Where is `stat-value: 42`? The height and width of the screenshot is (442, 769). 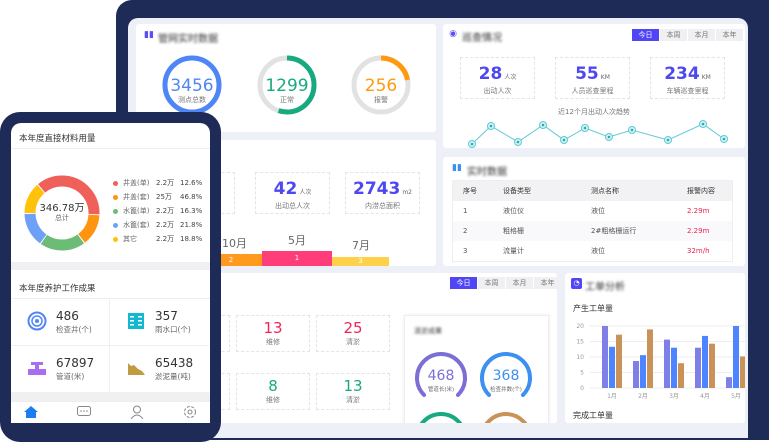 stat-value: 42 is located at coordinates (285, 189).